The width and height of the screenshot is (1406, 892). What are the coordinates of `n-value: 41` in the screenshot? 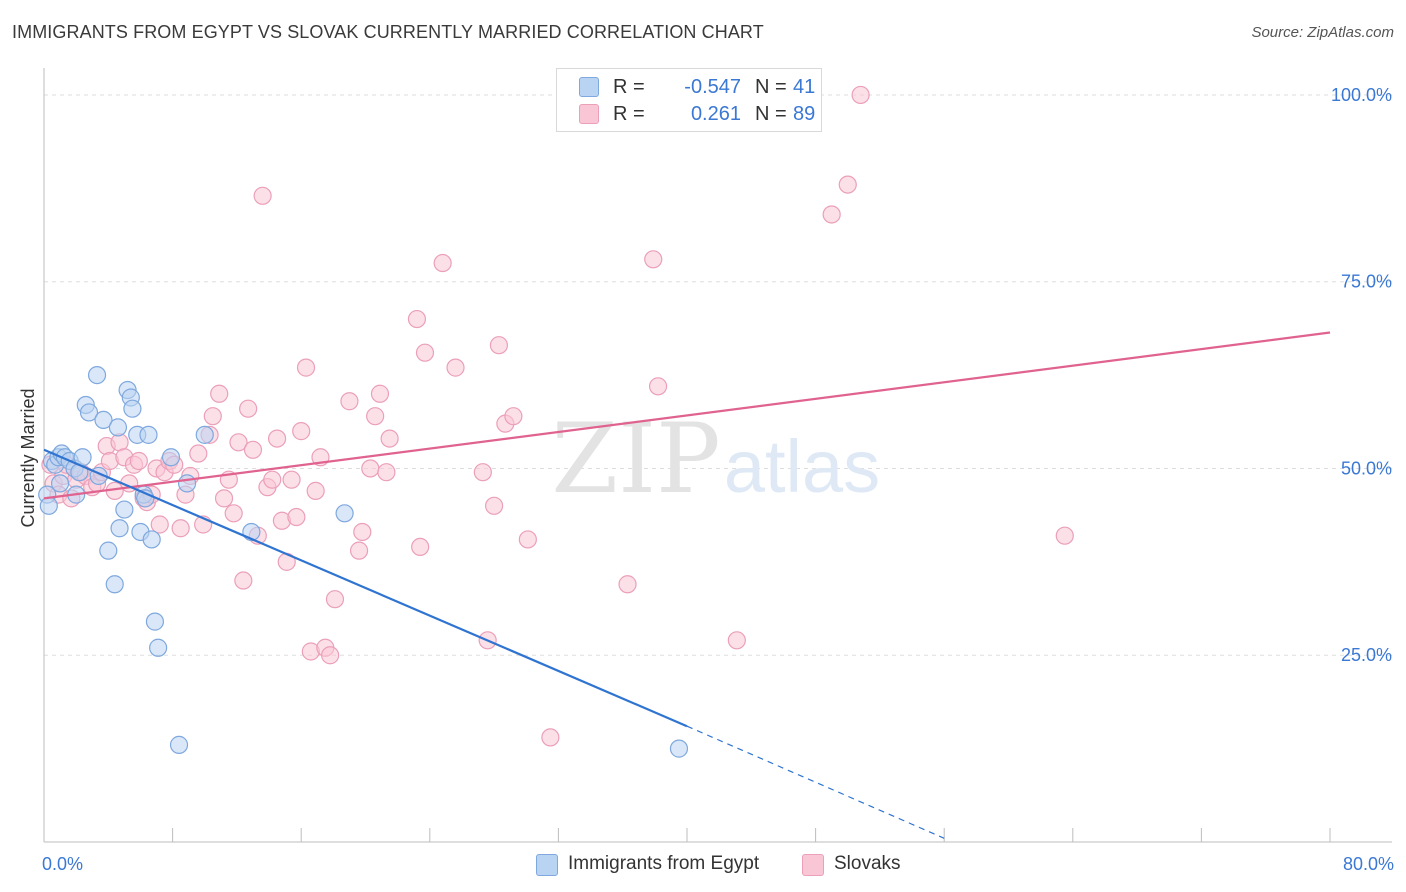 It's located at (804, 87).